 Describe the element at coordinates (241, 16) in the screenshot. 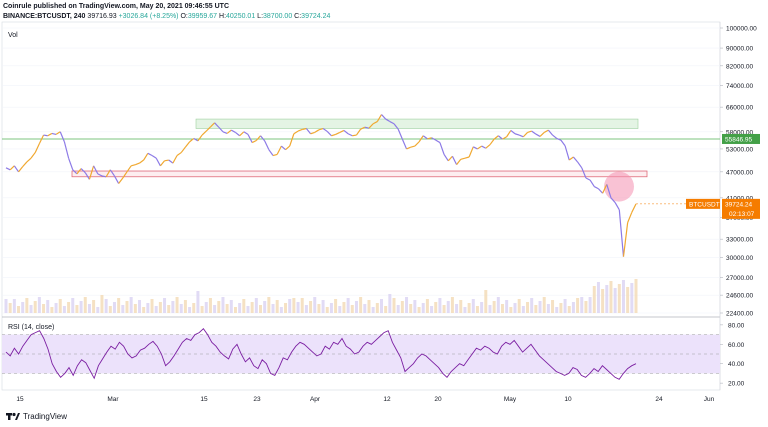

I see `h-value: 40250.01` at that location.